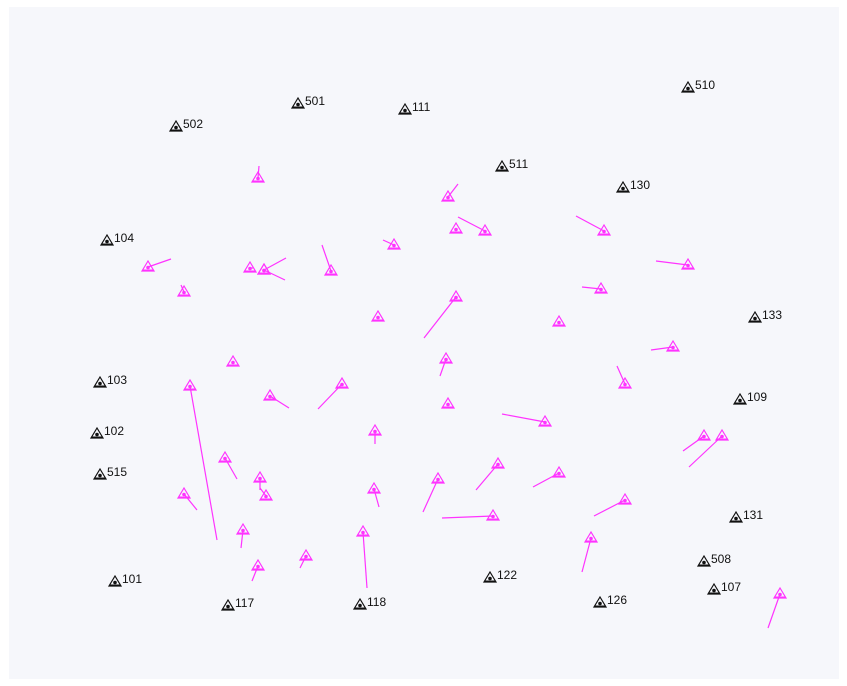 The height and width of the screenshot is (686, 847). I want to click on benchmark-101: 101, so click(124, 579).